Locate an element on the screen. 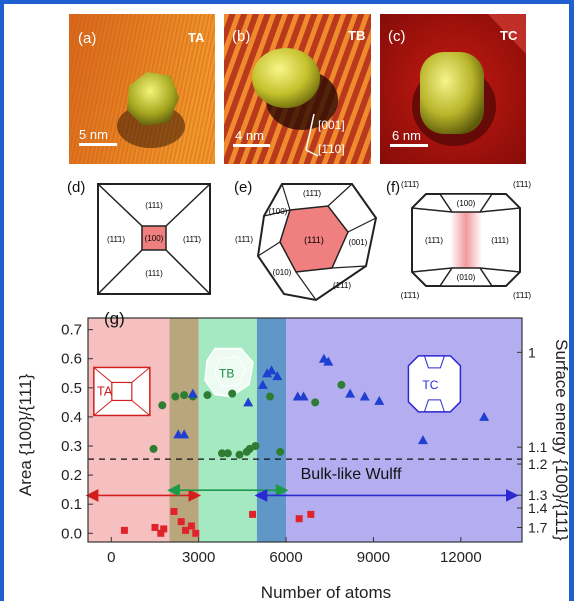  face-e-left: (11̄1) is located at coordinates (244, 239).